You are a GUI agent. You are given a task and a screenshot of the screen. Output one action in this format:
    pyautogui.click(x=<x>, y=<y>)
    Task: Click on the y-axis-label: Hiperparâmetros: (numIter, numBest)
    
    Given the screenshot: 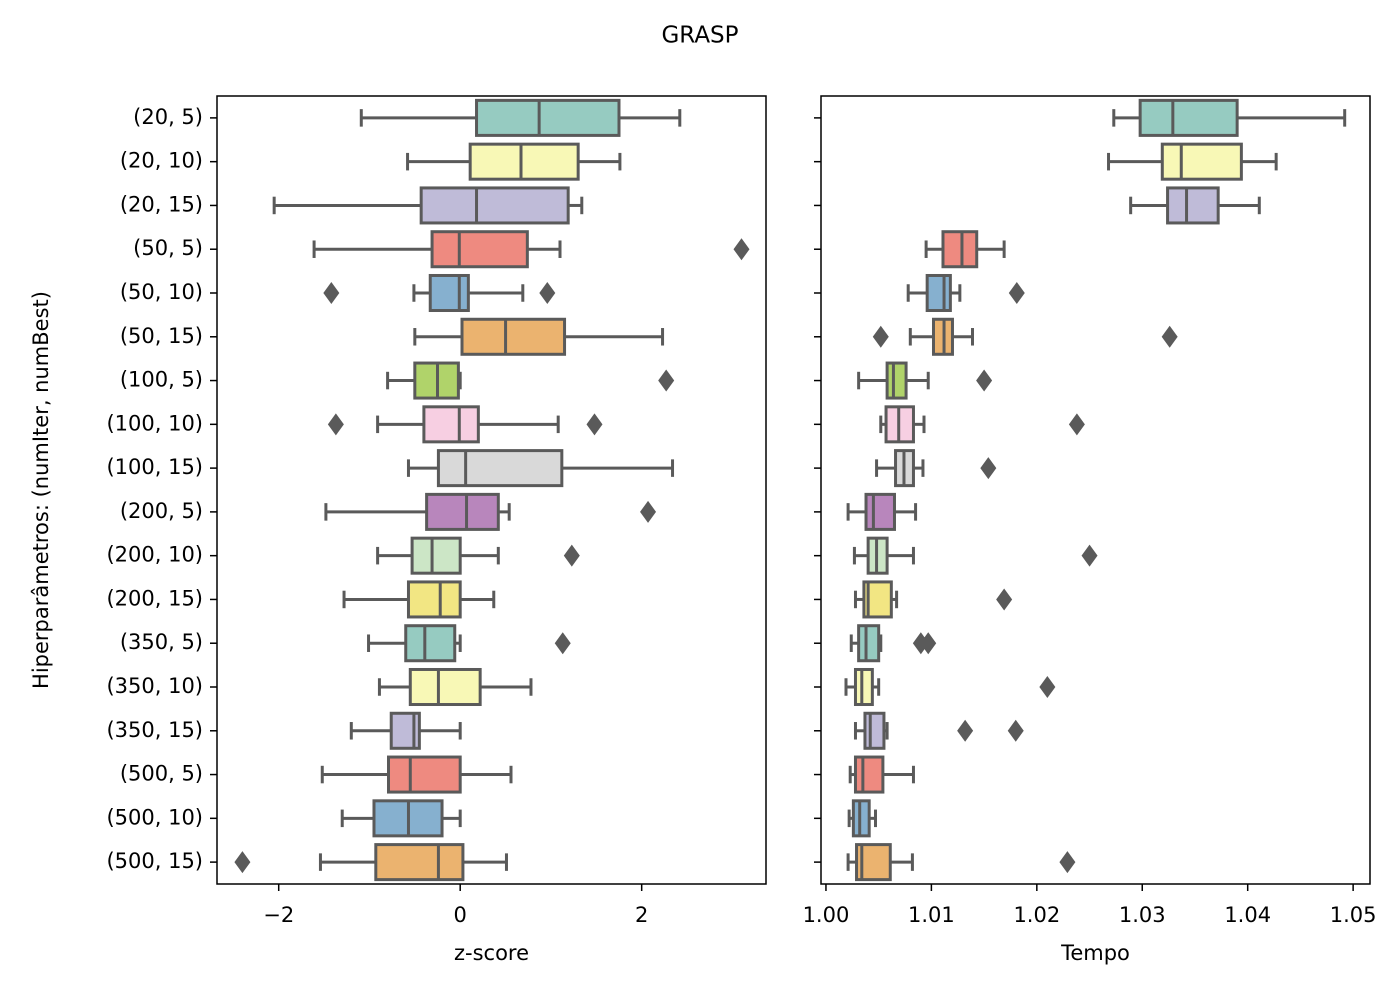 What is the action you would take?
    pyautogui.click(x=41, y=490)
    